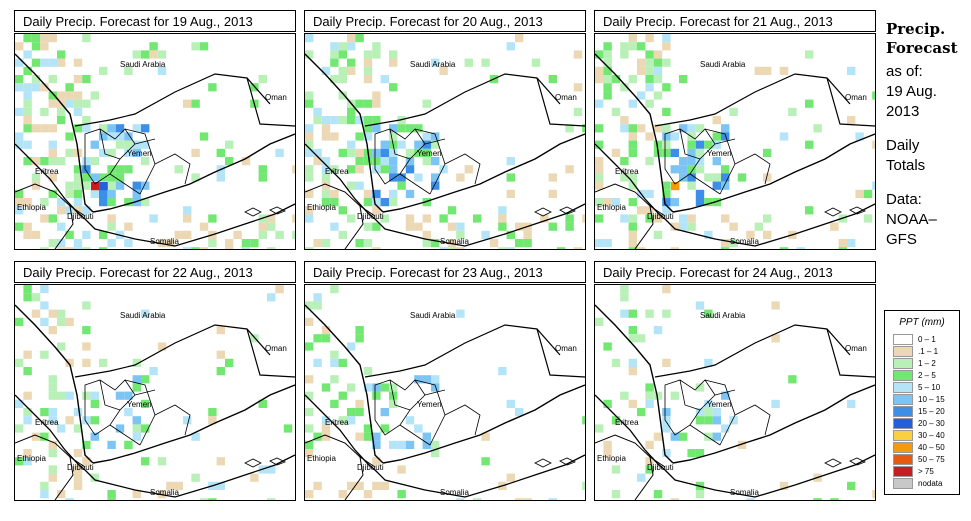 The width and height of the screenshot is (971, 521). I want to click on legend-label: 1 – 2, so click(927, 363).